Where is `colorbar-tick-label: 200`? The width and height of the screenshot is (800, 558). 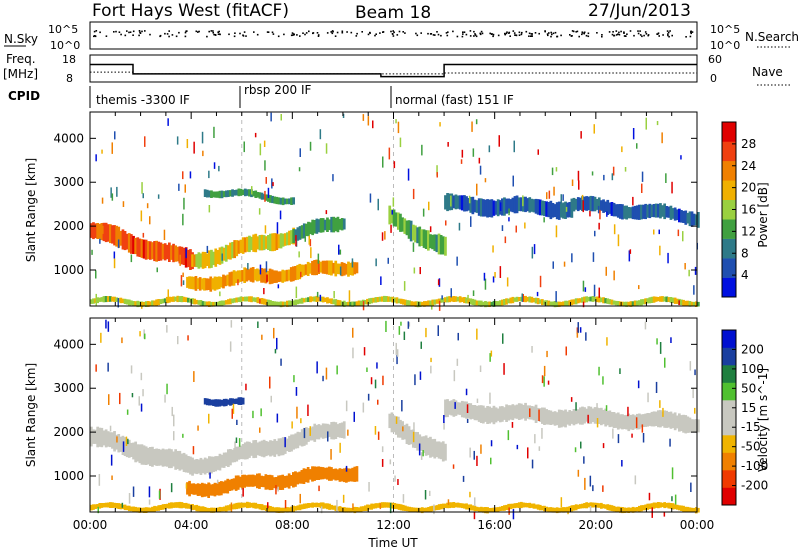 colorbar-tick-label: 200 is located at coordinates (752, 349).